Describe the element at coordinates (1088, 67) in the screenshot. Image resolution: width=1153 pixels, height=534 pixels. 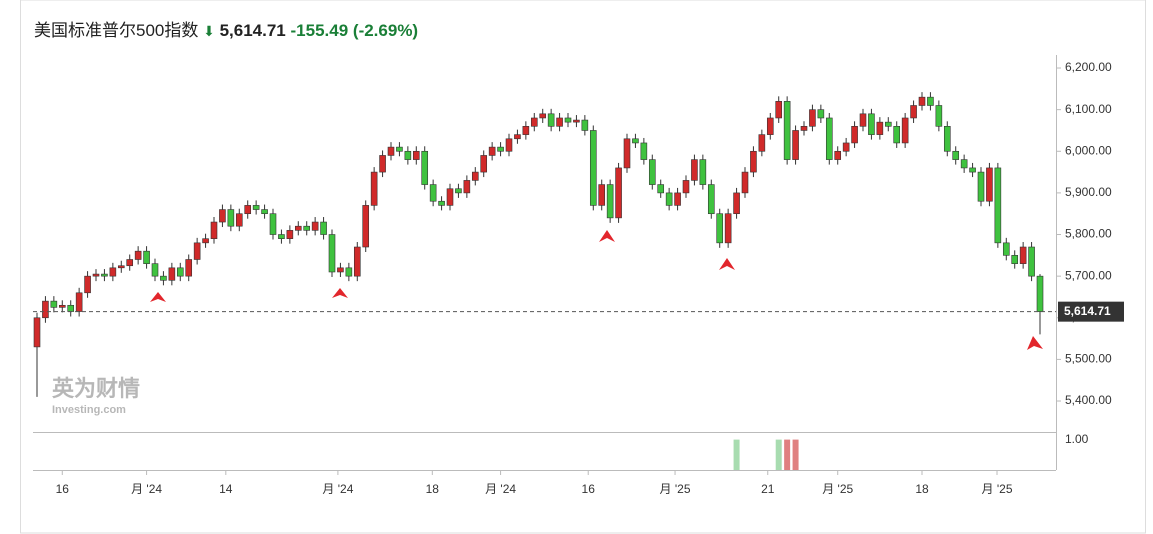
I see `y-tick-label: 6,200.00` at that location.